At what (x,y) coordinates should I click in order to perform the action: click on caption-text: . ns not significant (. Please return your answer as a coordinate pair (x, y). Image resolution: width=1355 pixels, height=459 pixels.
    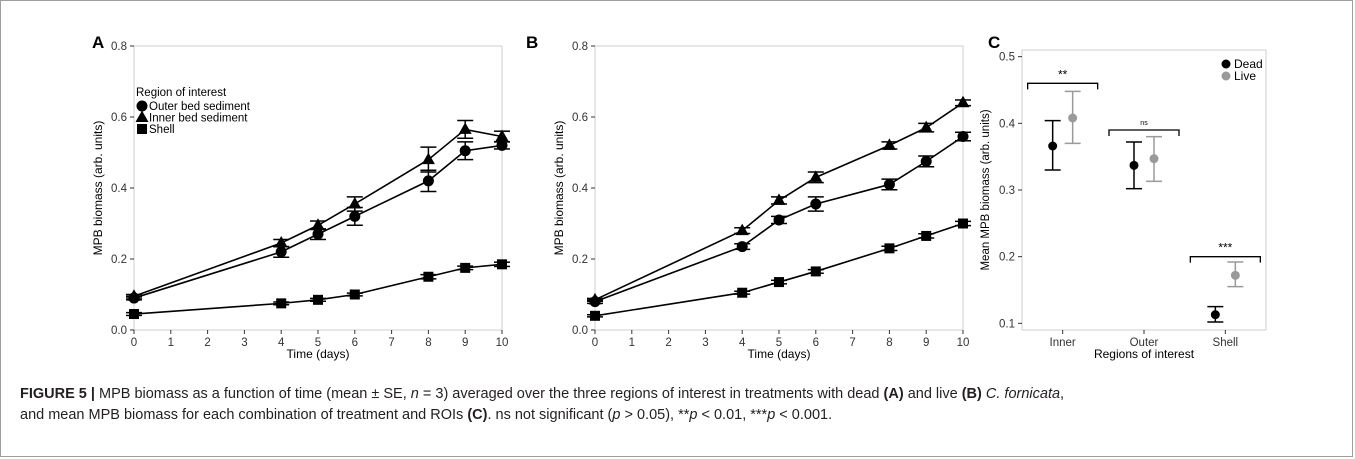
    Looking at the image, I should click on (550, 415).